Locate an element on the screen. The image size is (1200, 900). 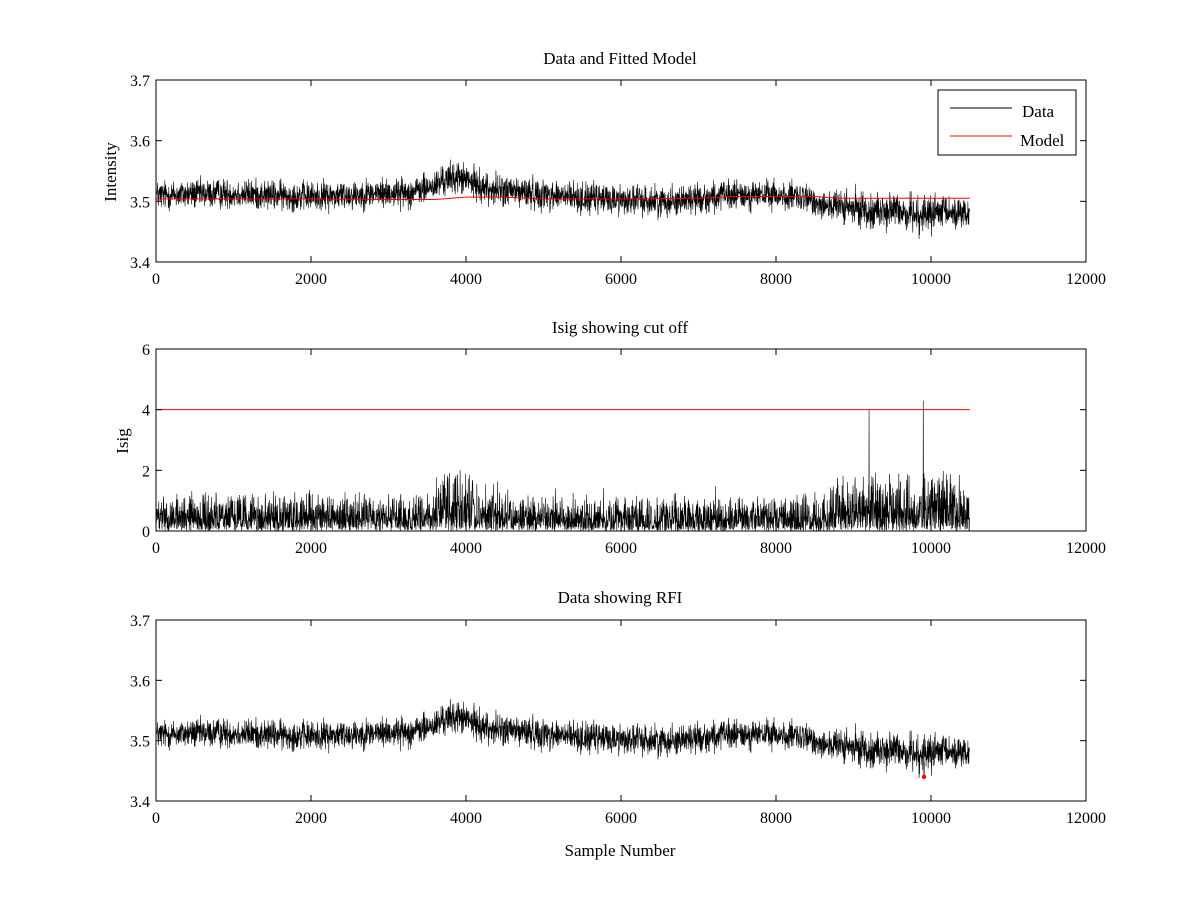
series-isig-line is located at coordinates (563, 465).